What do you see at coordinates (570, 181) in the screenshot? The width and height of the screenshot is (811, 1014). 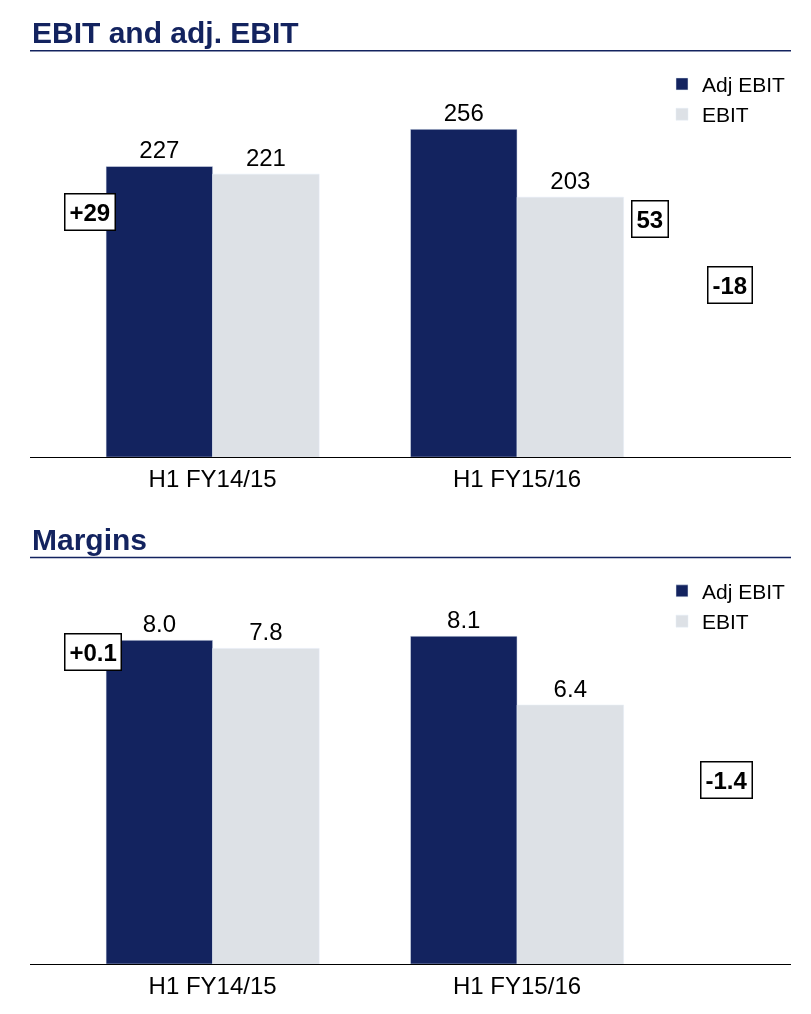 I see `data-label: 203` at bounding box center [570, 181].